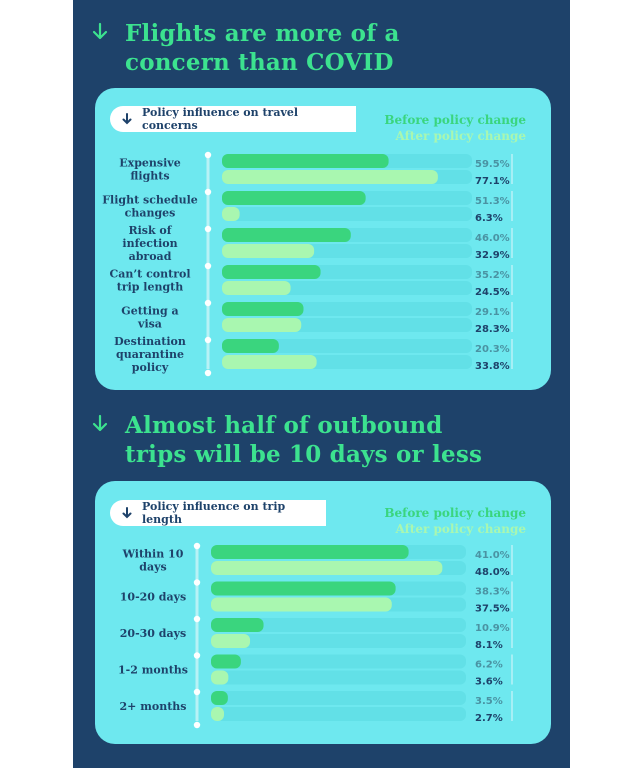 Image resolution: width=642 pixels, height=768 pixels. I want to click on value-label-after: 2.7%, so click(489, 718).